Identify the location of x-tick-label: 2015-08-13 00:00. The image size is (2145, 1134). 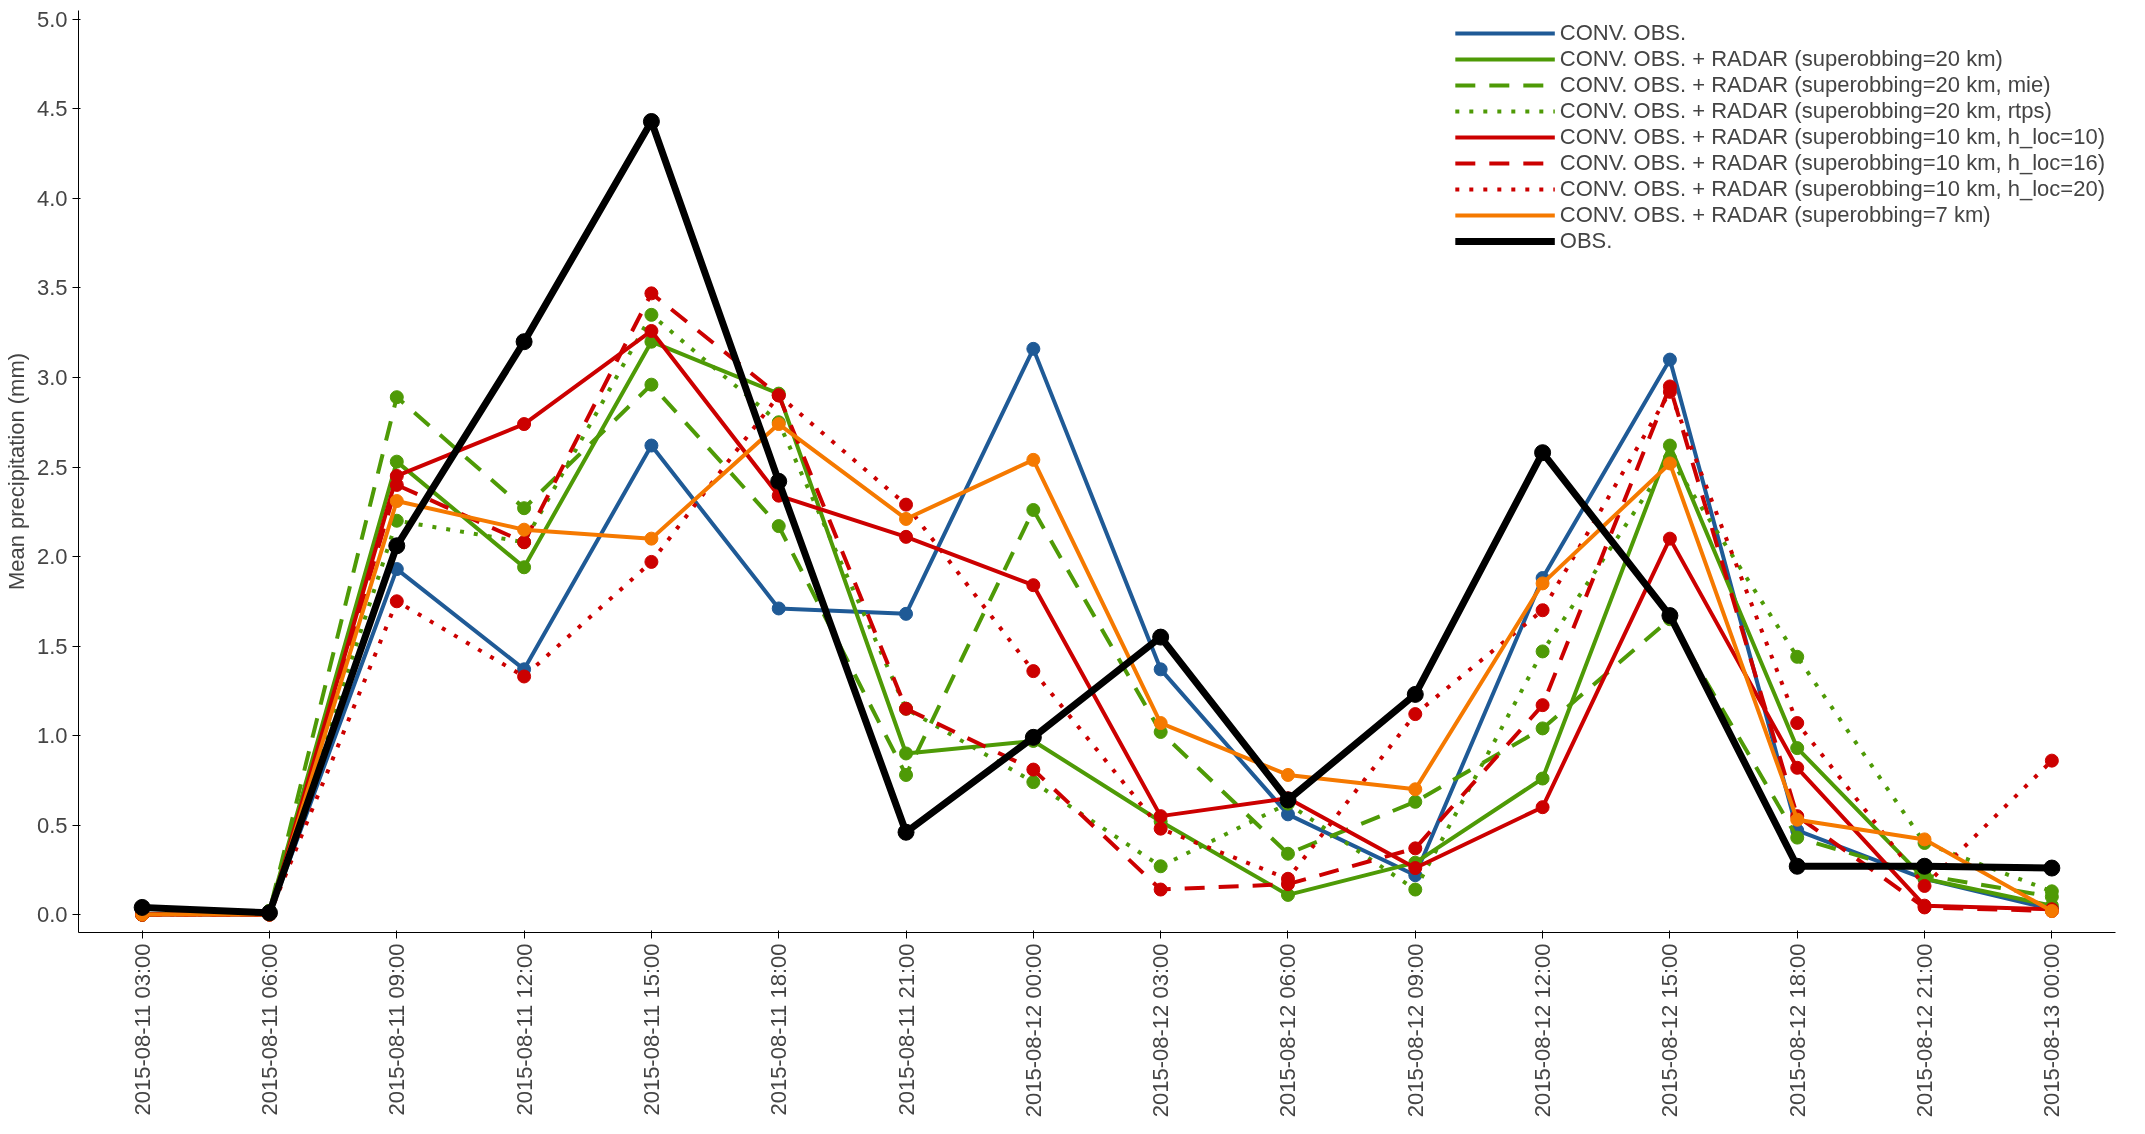
(2052, 1030).